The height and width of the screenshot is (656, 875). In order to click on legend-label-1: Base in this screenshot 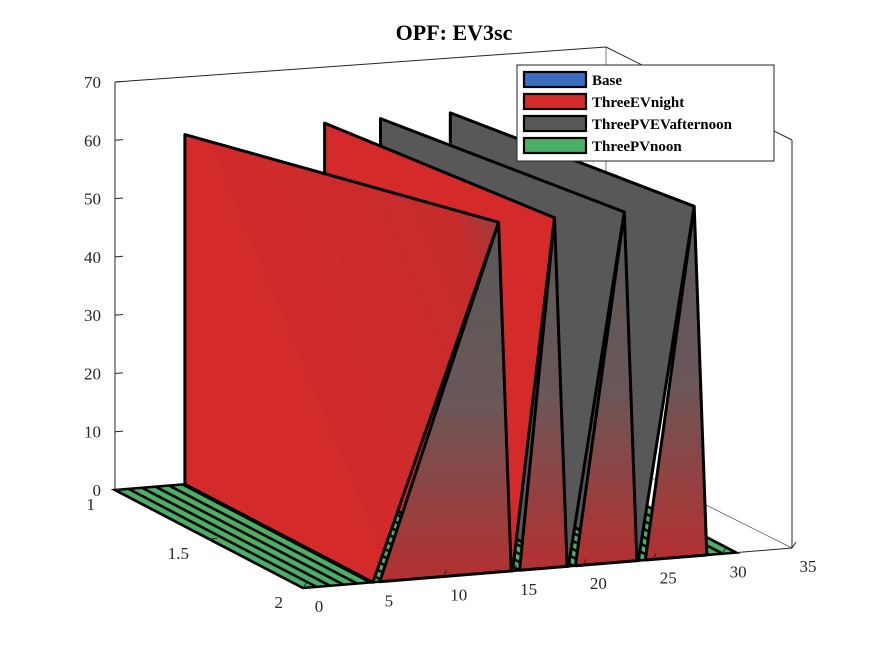, I will do `click(607, 81)`.